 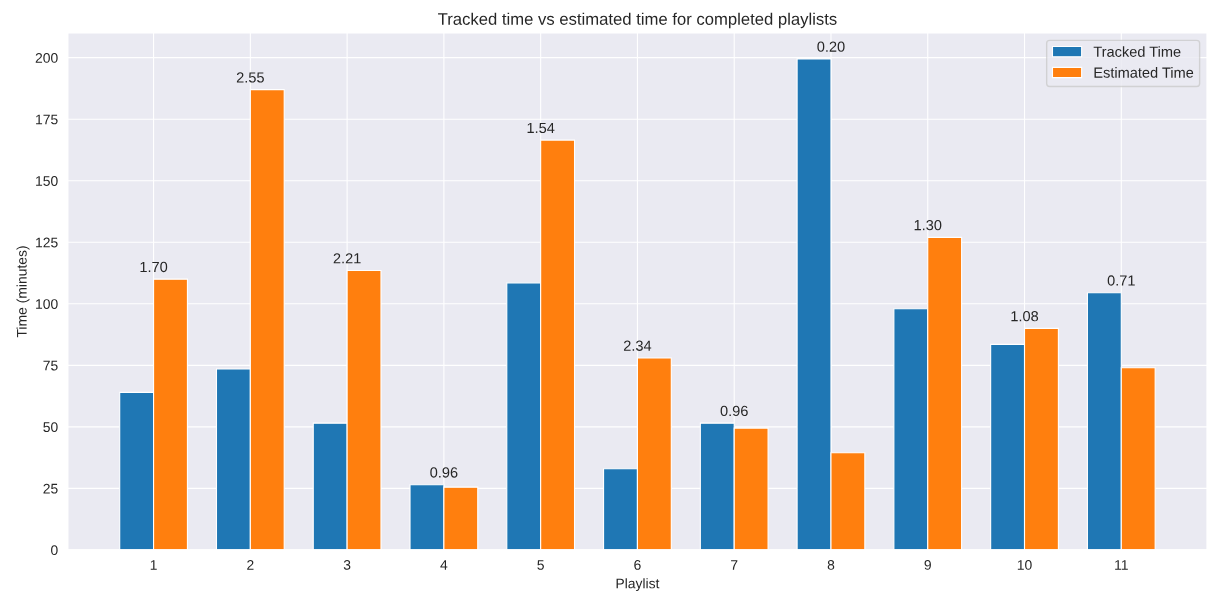 What do you see at coordinates (154, 267) in the screenshot?
I see `annotation: 1.70` at bounding box center [154, 267].